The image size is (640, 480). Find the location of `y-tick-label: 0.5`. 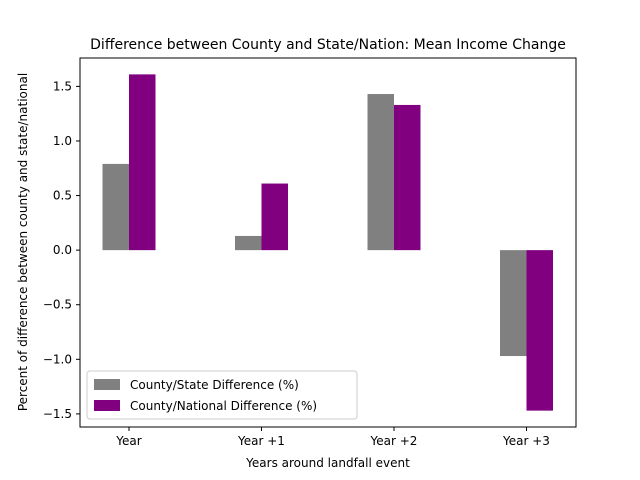

y-tick-label: 0.5 is located at coordinates (62, 196).